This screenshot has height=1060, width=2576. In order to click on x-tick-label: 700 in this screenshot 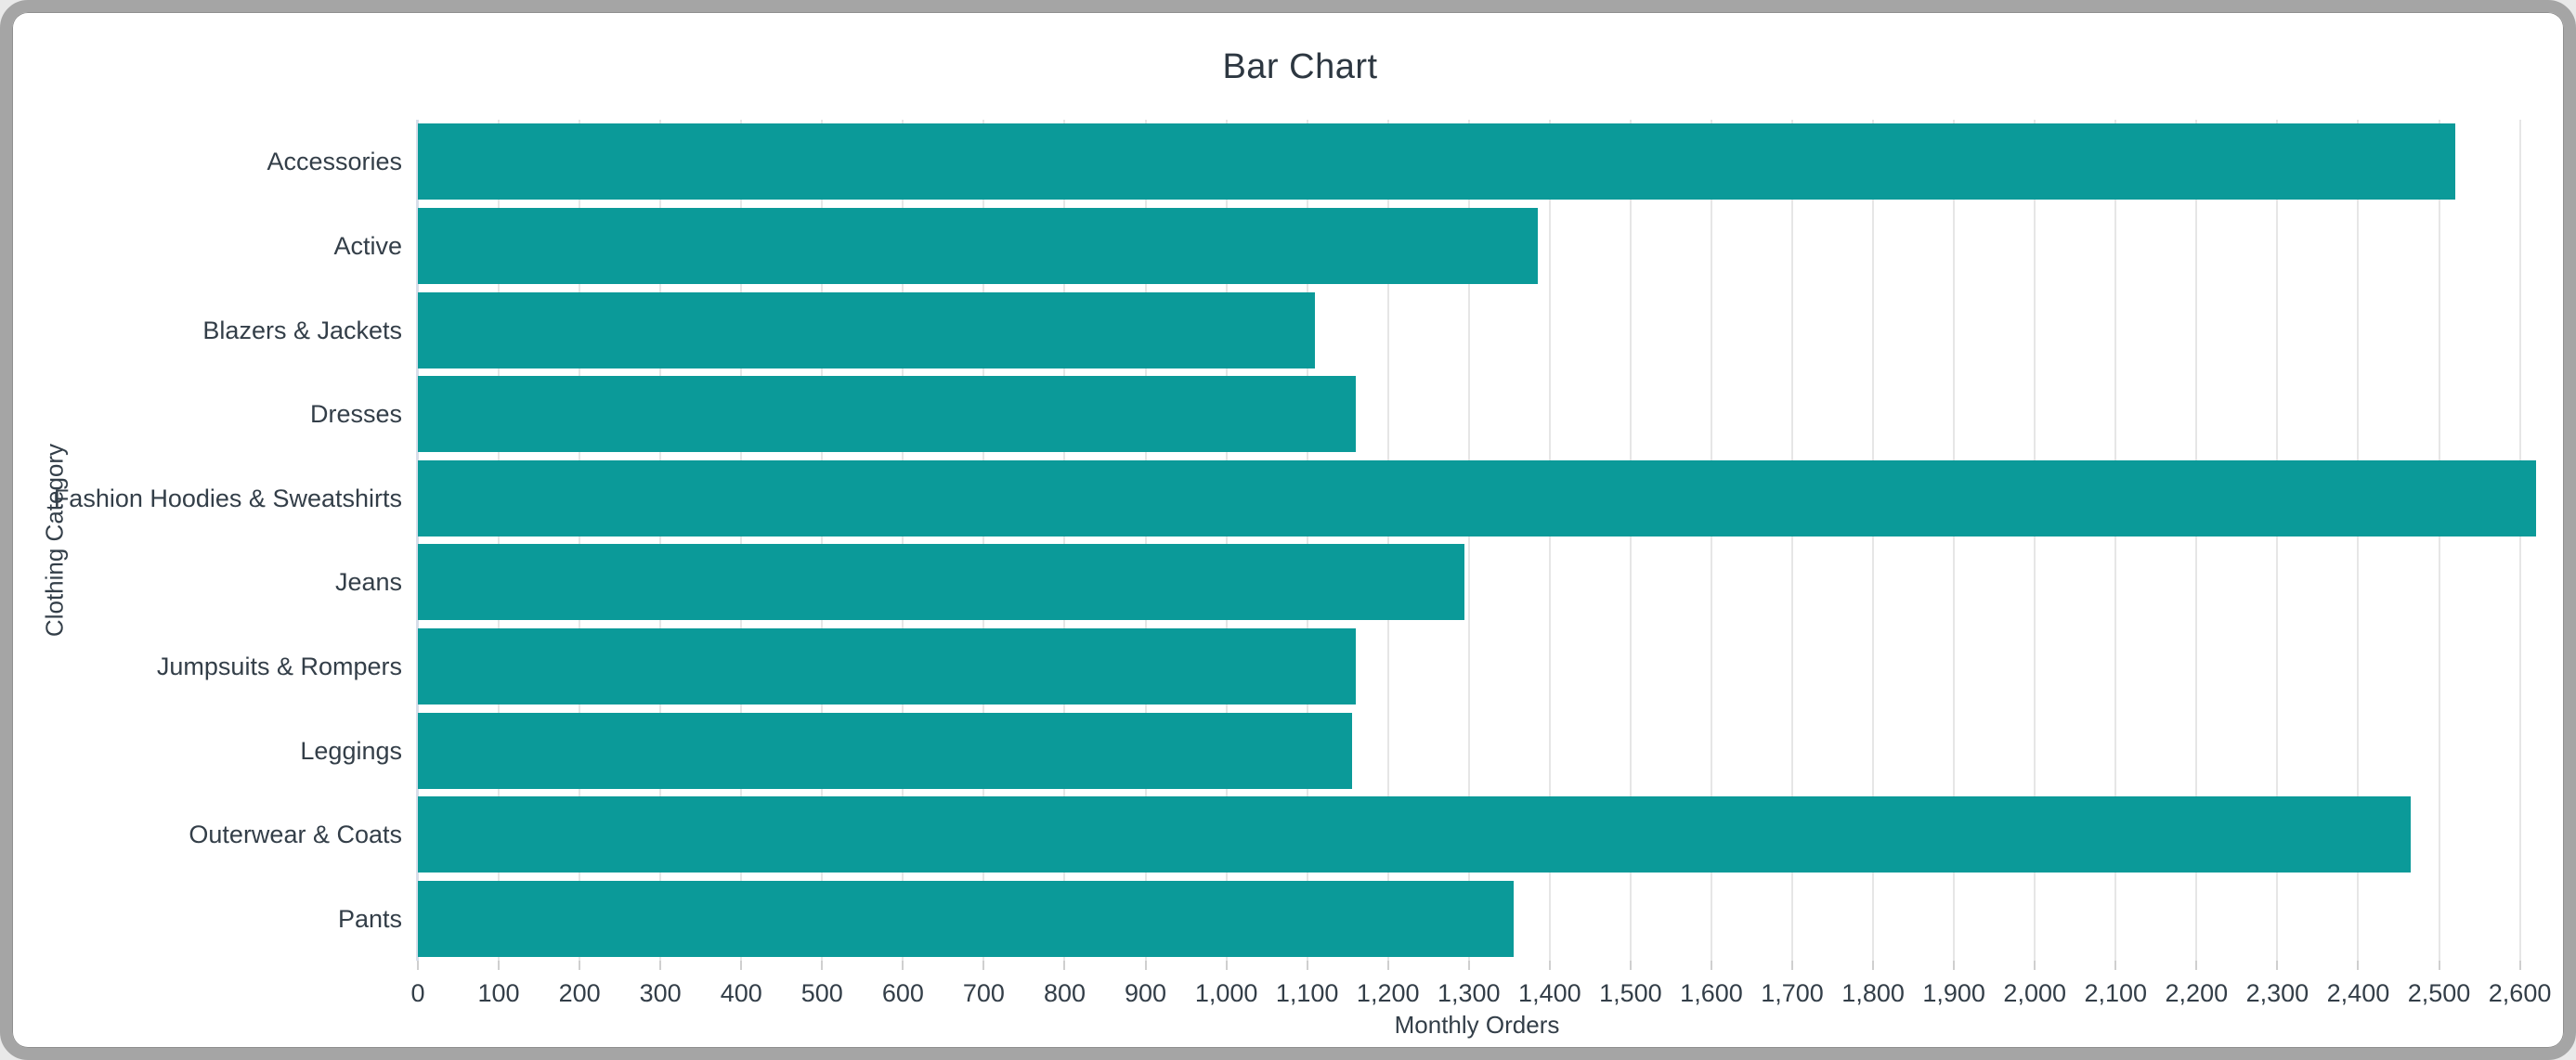, I will do `click(983, 993)`.